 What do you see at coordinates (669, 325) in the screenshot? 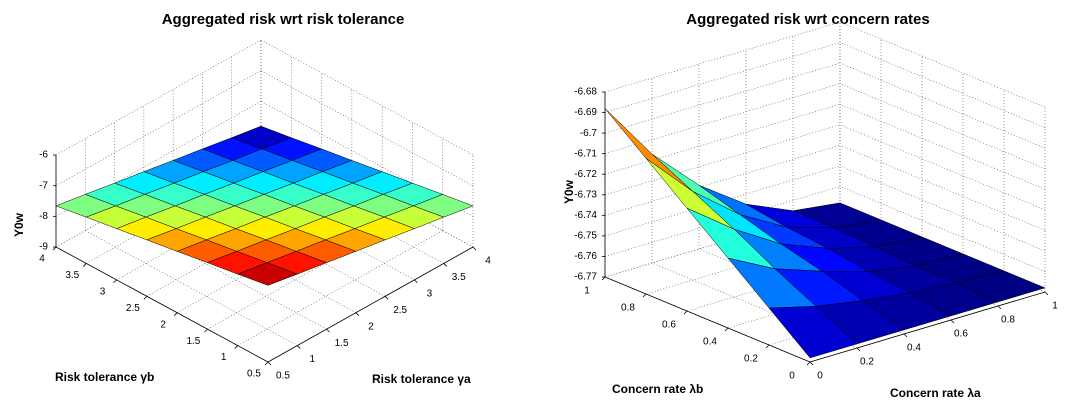
I see `y-tick-label: 0.6` at bounding box center [669, 325].